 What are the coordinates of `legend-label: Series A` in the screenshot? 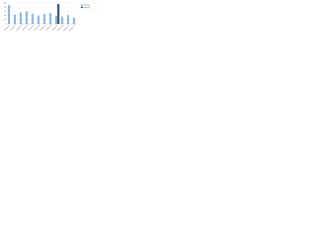 It's located at (87, 4).